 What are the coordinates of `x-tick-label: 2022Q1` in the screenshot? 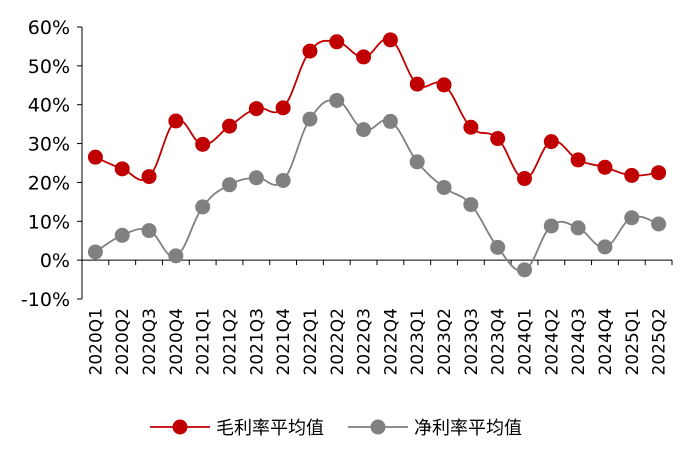 It's located at (311, 341).